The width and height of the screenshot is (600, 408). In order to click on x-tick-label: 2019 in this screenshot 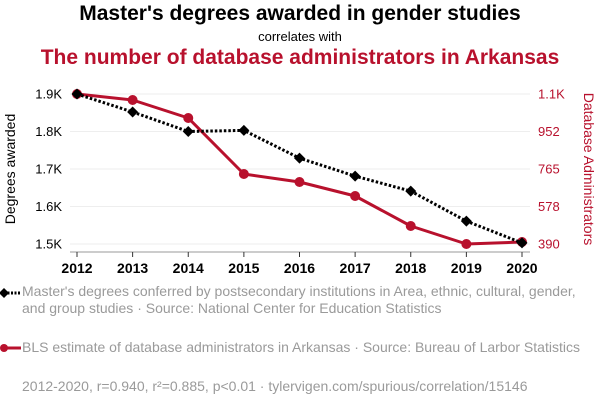, I will do `click(466, 268)`.